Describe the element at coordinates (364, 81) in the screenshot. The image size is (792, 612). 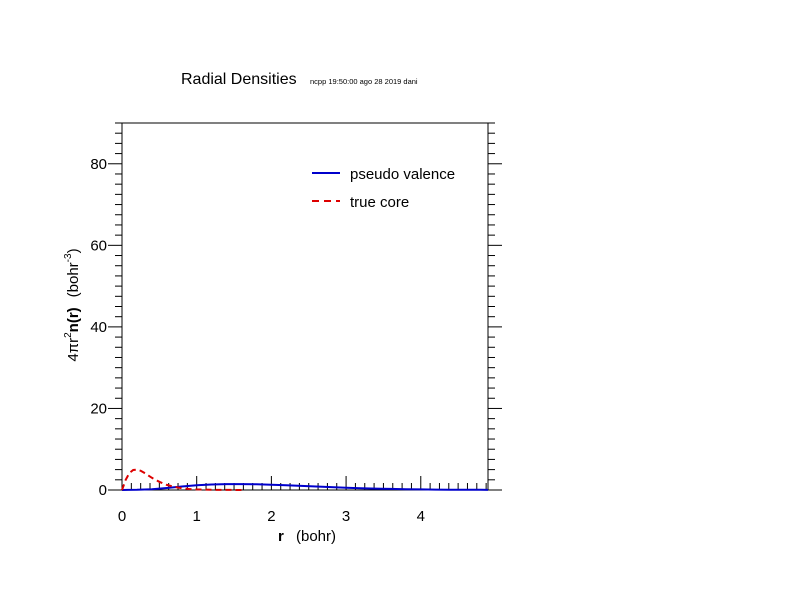
I see `chart-subtitle: ncpp 19:50:00 ago 28 2019 dani` at that location.